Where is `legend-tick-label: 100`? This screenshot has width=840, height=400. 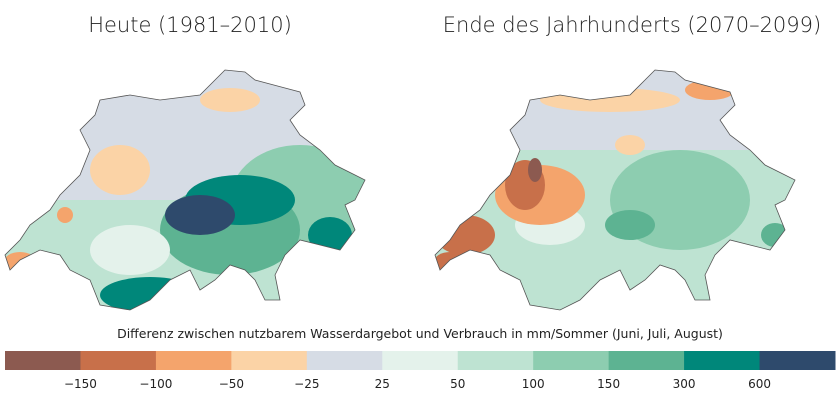
legend-tick-label: 100 is located at coordinates (533, 384).